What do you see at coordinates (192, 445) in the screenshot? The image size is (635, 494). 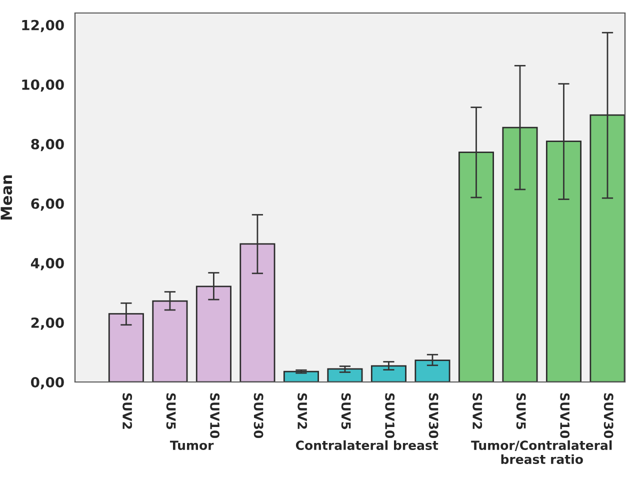 I see `text: Tumor` at bounding box center [192, 445].